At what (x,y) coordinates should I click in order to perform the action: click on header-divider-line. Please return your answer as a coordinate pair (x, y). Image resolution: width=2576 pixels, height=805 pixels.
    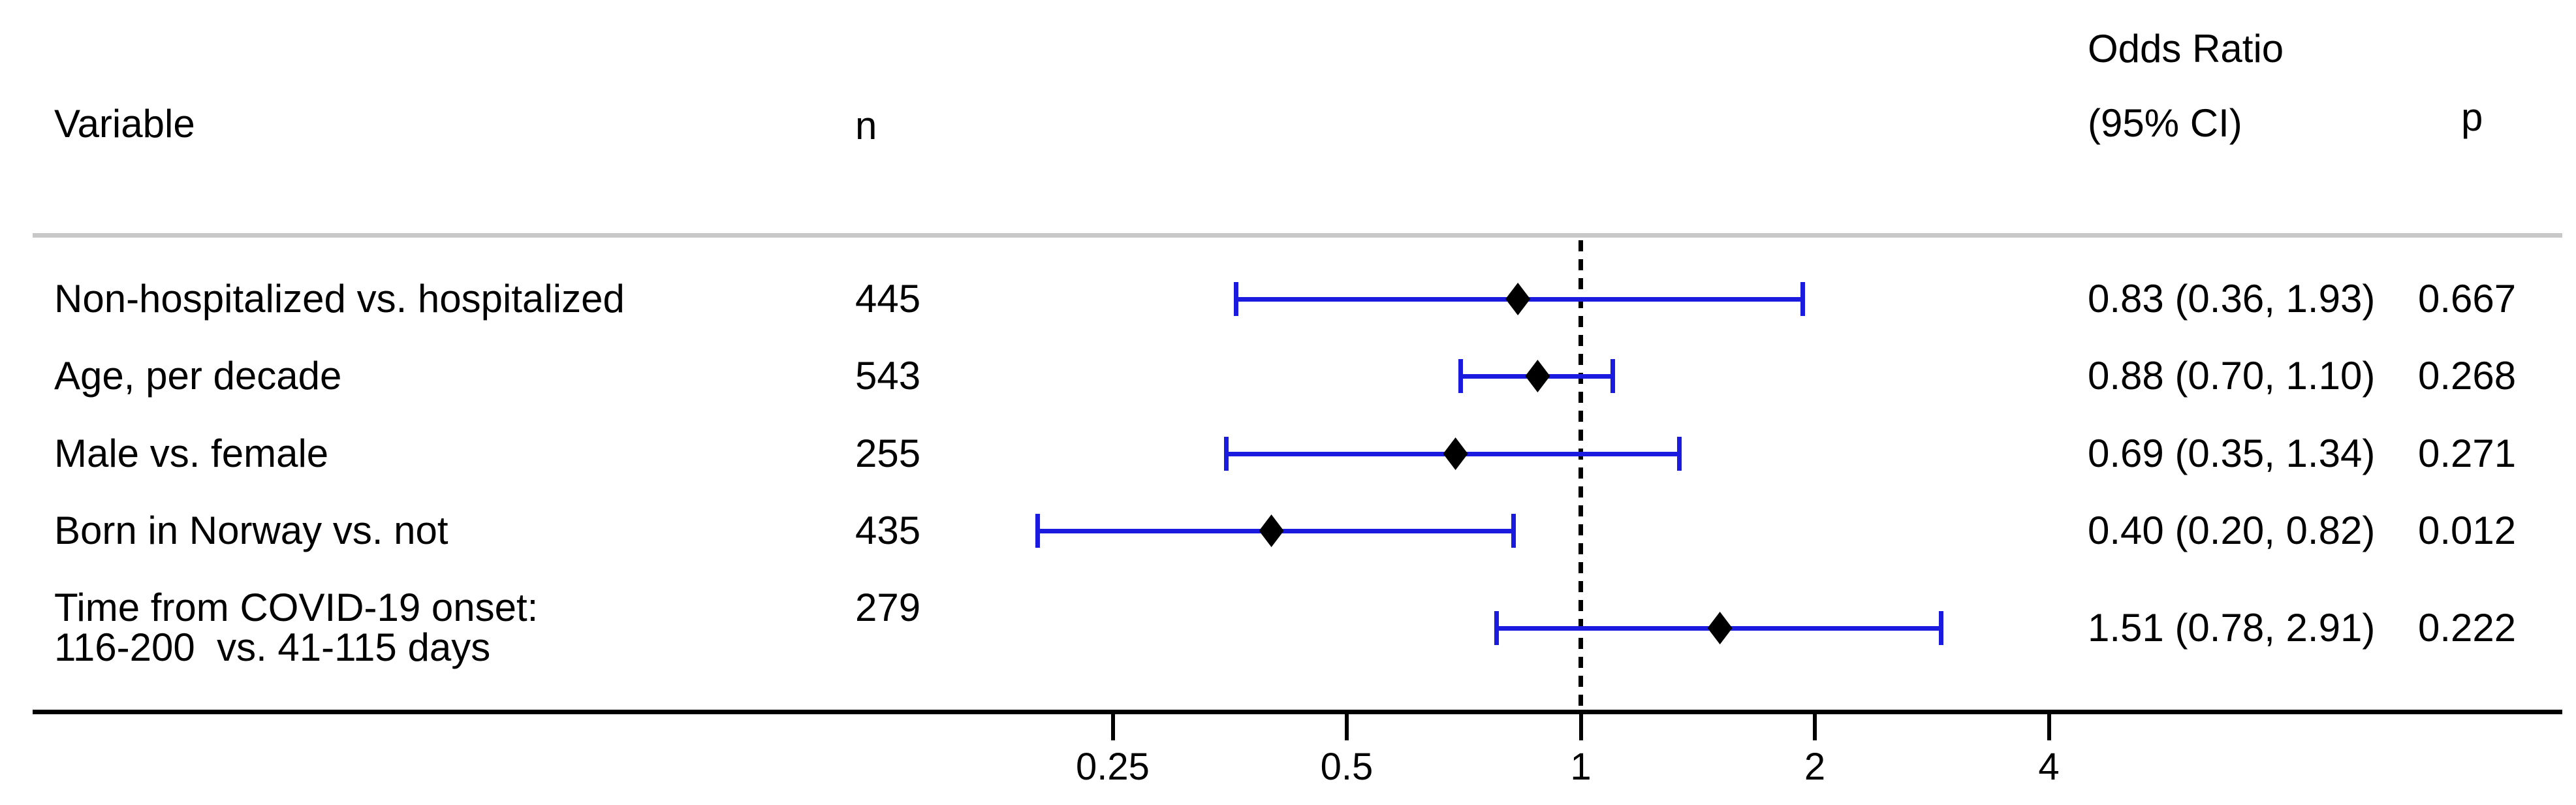
    Looking at the image, I should click on (1297, 236).